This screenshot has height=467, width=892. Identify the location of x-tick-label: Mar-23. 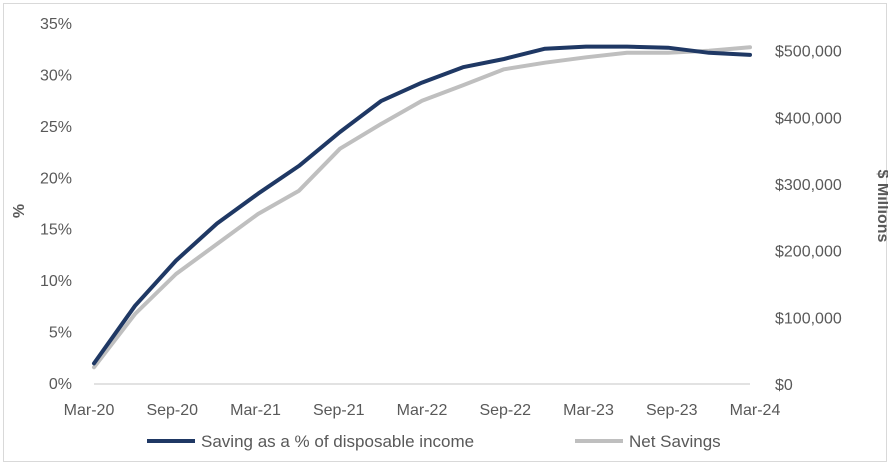
(588, 410).